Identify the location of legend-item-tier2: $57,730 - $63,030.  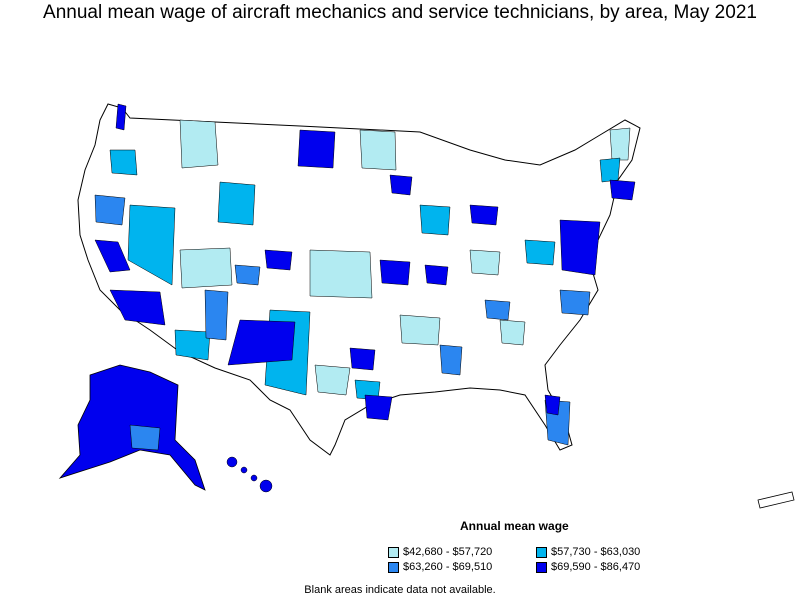
(588, 552).